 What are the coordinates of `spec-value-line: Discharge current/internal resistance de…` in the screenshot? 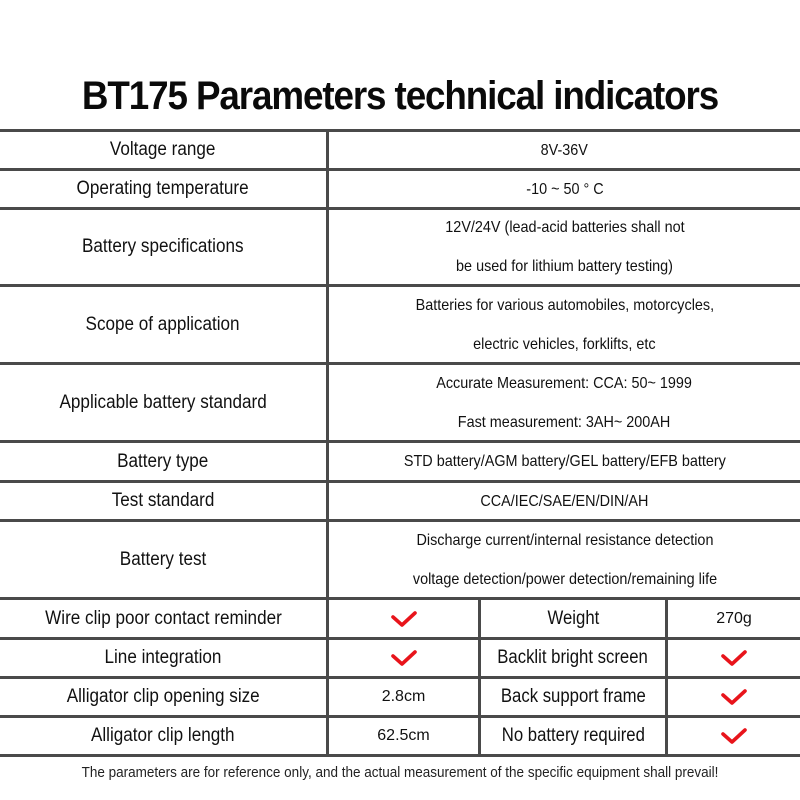 It's located at (564, 540).